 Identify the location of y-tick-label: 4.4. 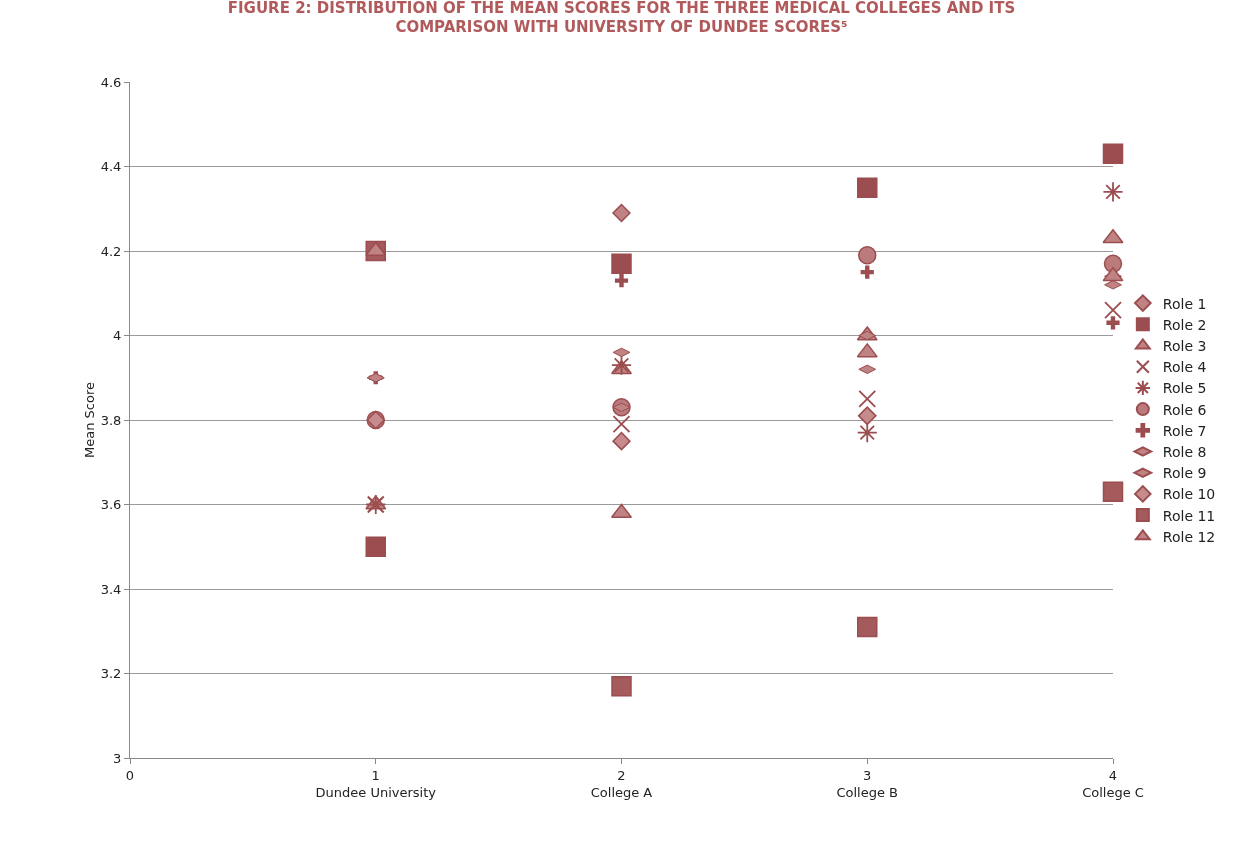
(111, 167).